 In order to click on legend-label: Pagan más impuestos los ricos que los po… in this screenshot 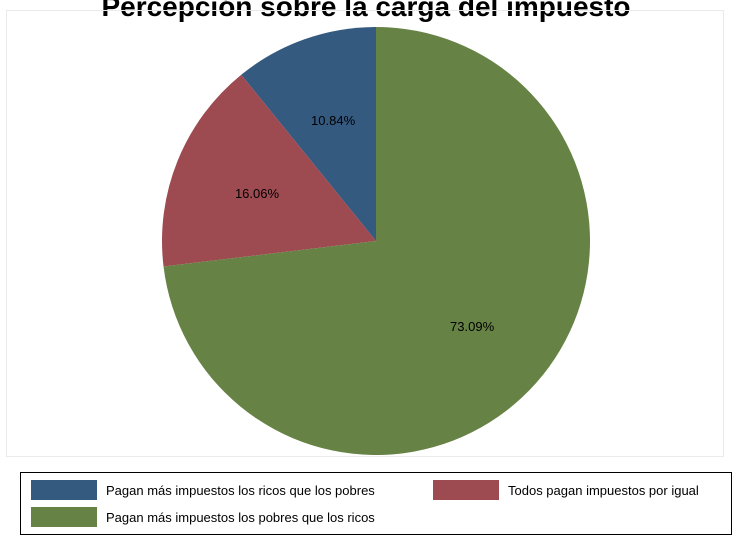, I will do `click(240, 490)`.